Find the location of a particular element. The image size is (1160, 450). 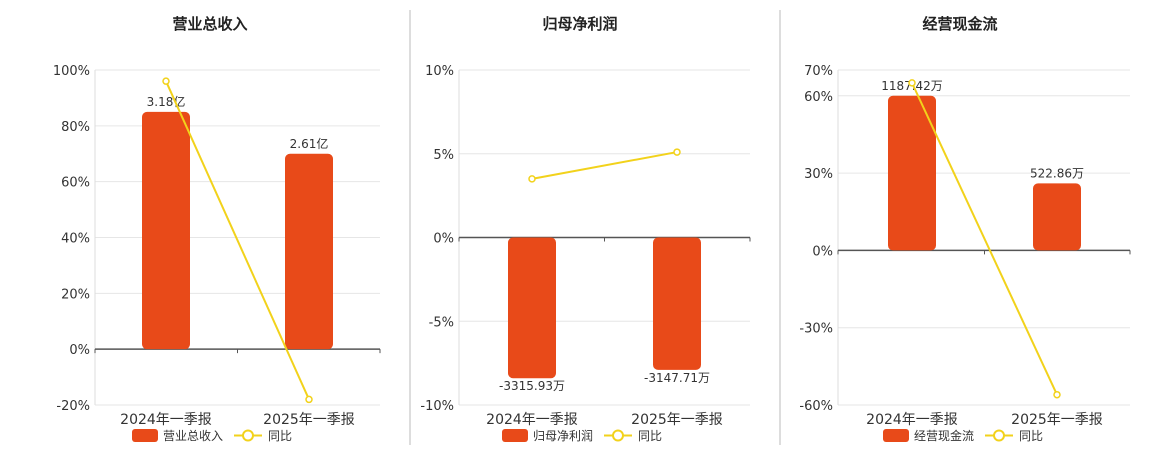

y-tick-label: -5% is located at coordinates (441, 322).